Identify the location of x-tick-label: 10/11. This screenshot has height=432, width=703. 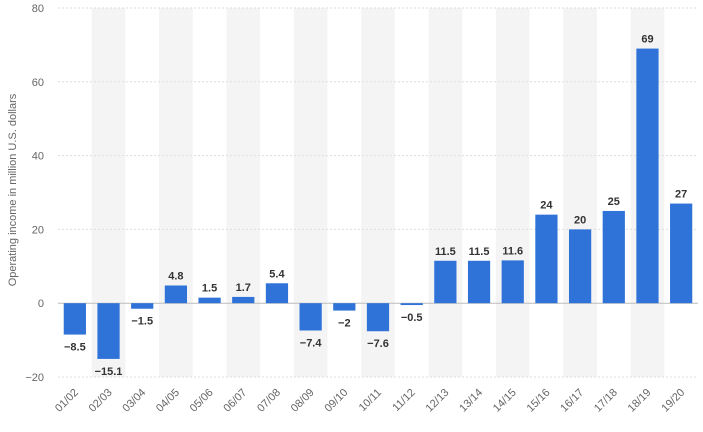
(370, 400).